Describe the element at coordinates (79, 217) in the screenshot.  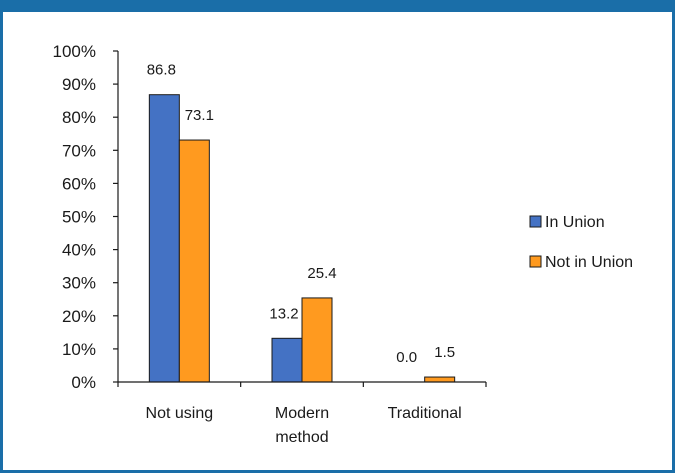
I see `y-tick-label: 50%` at that location.